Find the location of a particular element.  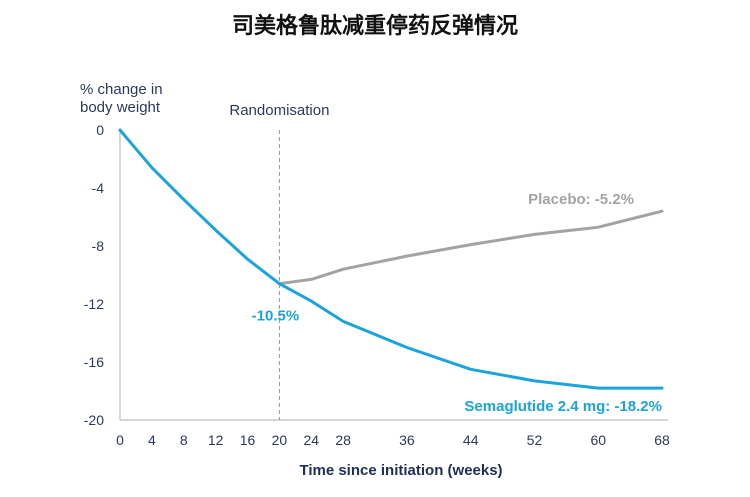

x-tick-label: 60 is located at coordinates (598, 440).